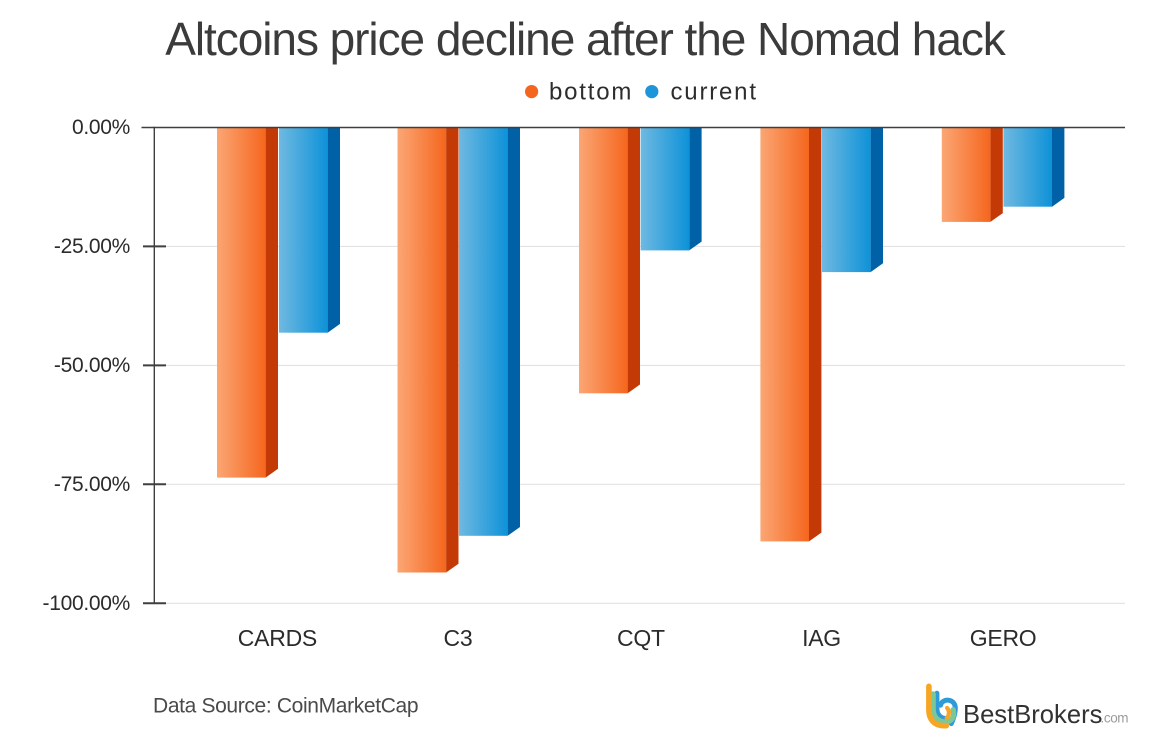  Describe the element at coordinates (591, 92) in the screenshot. I see `svg-text: bottom` at that location.